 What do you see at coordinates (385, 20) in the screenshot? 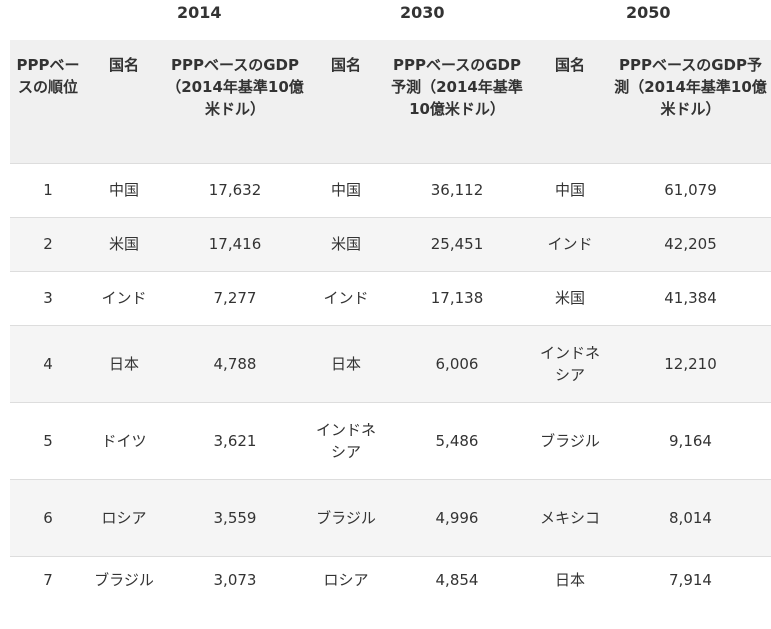
I see `year-headers: 2014 2030 2050` at bounding box center [385, 20].